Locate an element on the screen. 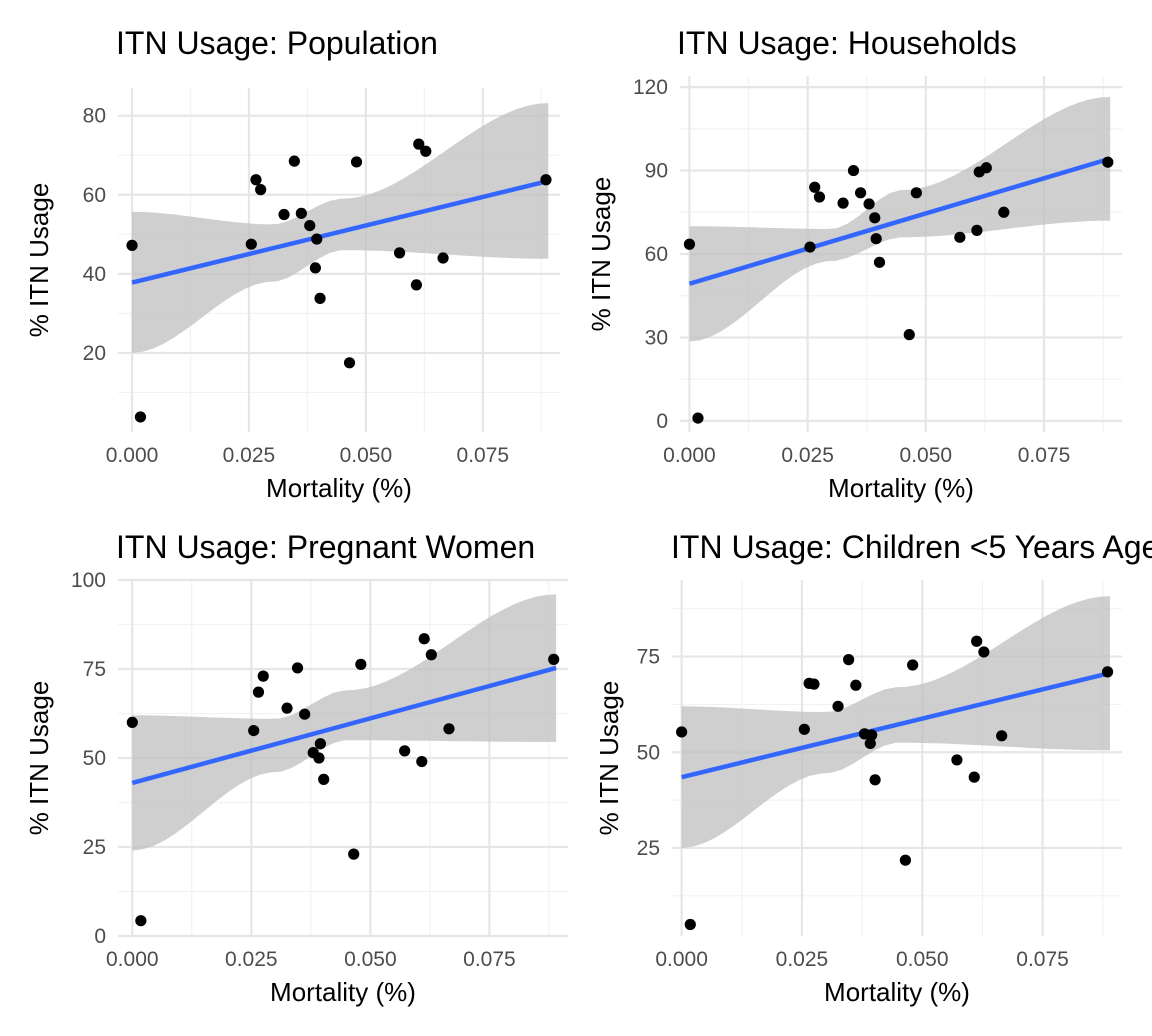  tick-labels: 0.000 0.025 0.050 0.075 20 40 60 80 is located at coordinates (296, 286).